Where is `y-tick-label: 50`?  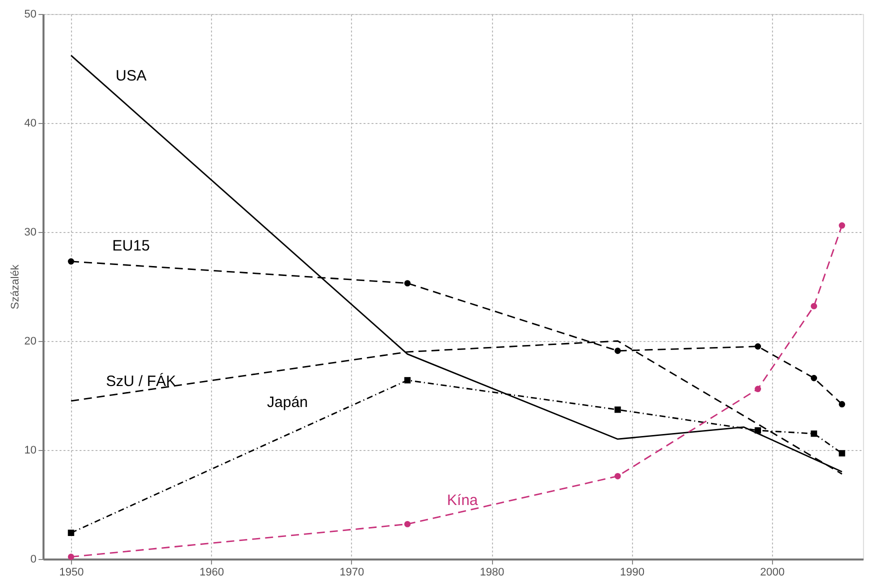 y-tick-label: 50 is located at coordinates (30, 14).